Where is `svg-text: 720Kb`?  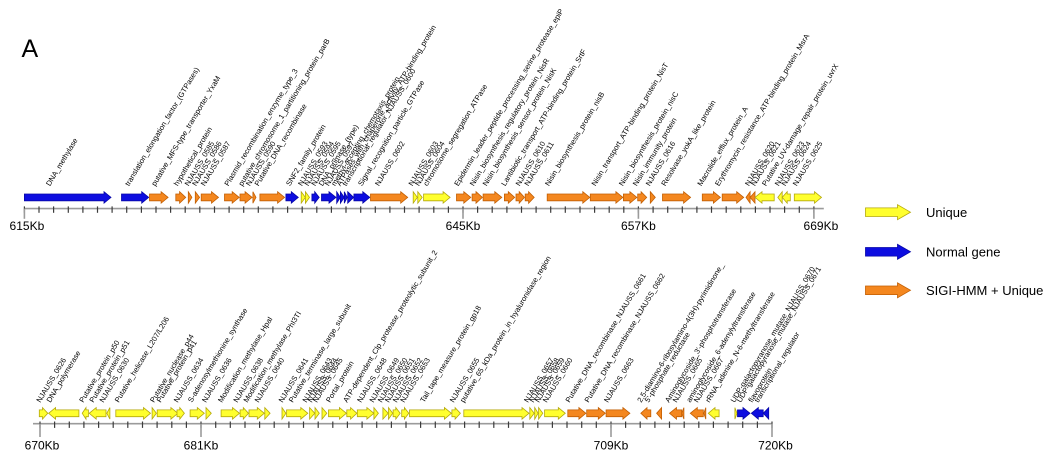 svg-text: 720Kb is located at coordinates (775, 446).